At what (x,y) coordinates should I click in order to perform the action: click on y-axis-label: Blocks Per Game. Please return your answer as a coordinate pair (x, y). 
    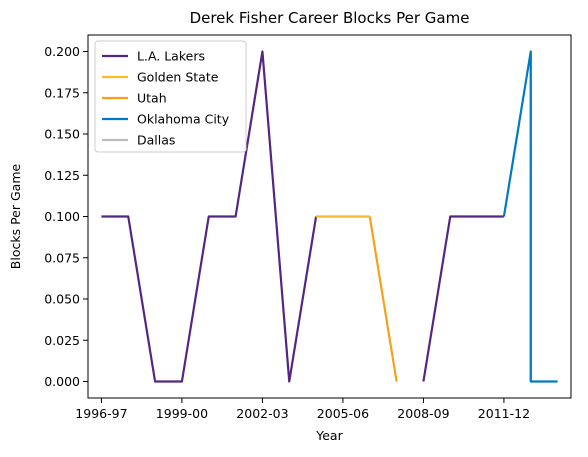
    Looking at the image, I should click on (15, 216).